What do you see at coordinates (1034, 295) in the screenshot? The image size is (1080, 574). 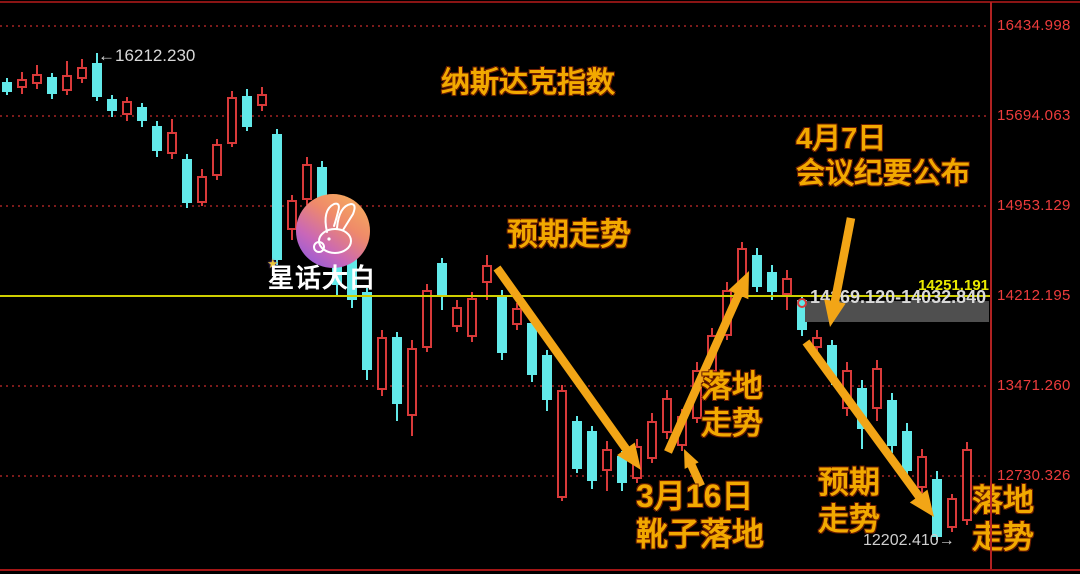 I see `y-axis-label: 14212.195` at bounding box center [1034, 295].